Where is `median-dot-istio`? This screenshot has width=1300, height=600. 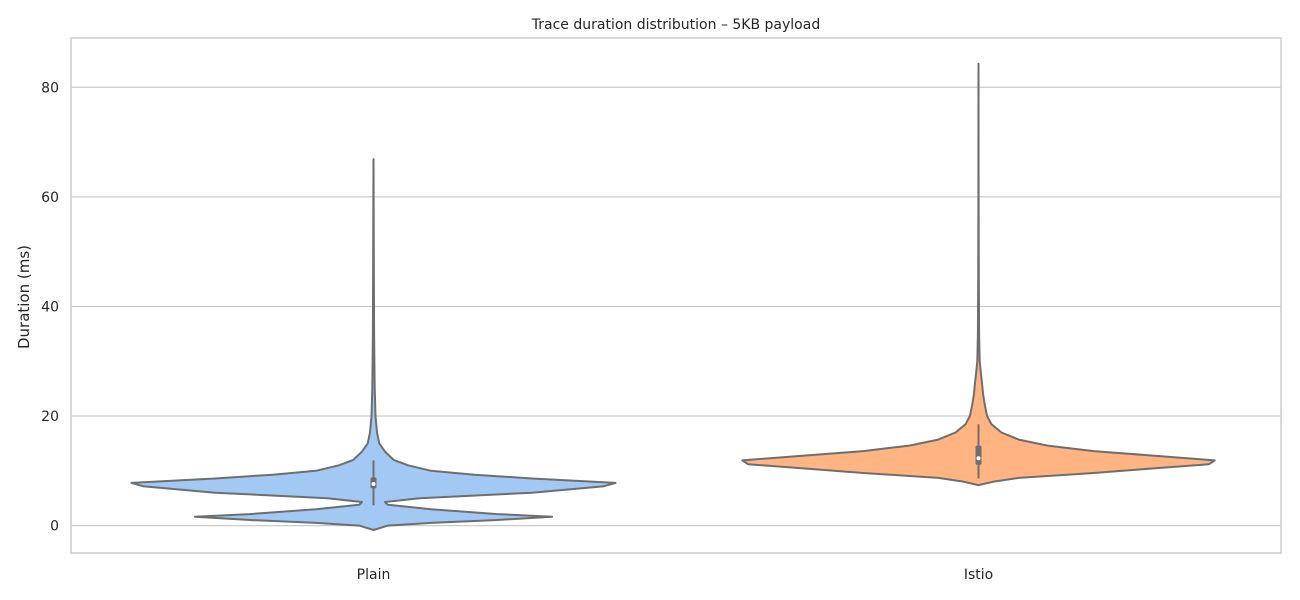 median-dot-istio is located at coordinates (978, 458).